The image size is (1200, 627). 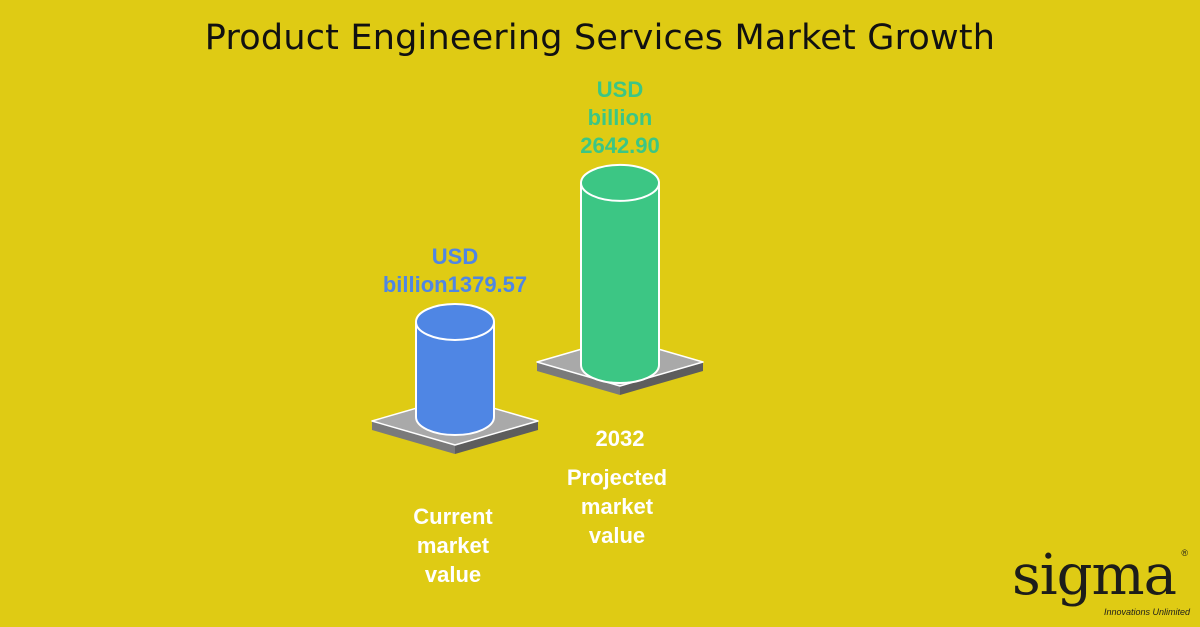 What do you see at coordinates (620, 117) in the screenshot?
I see `value-label-1-1: billion` at bounding box center [620, 117].